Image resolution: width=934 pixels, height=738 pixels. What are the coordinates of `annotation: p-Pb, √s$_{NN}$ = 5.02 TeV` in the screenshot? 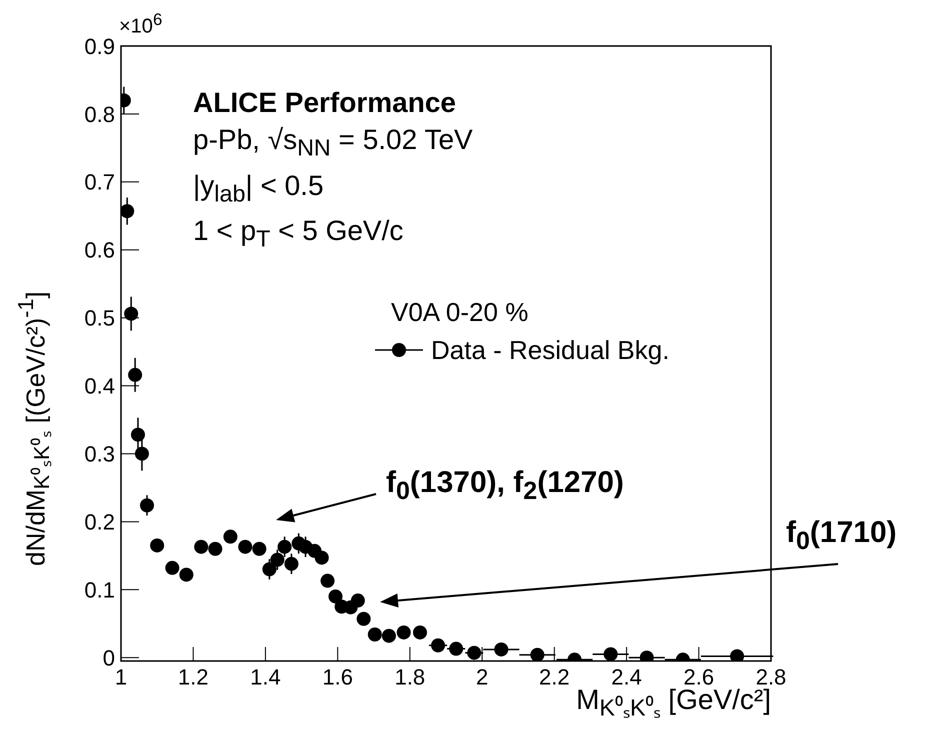 It's located at (333, 143).